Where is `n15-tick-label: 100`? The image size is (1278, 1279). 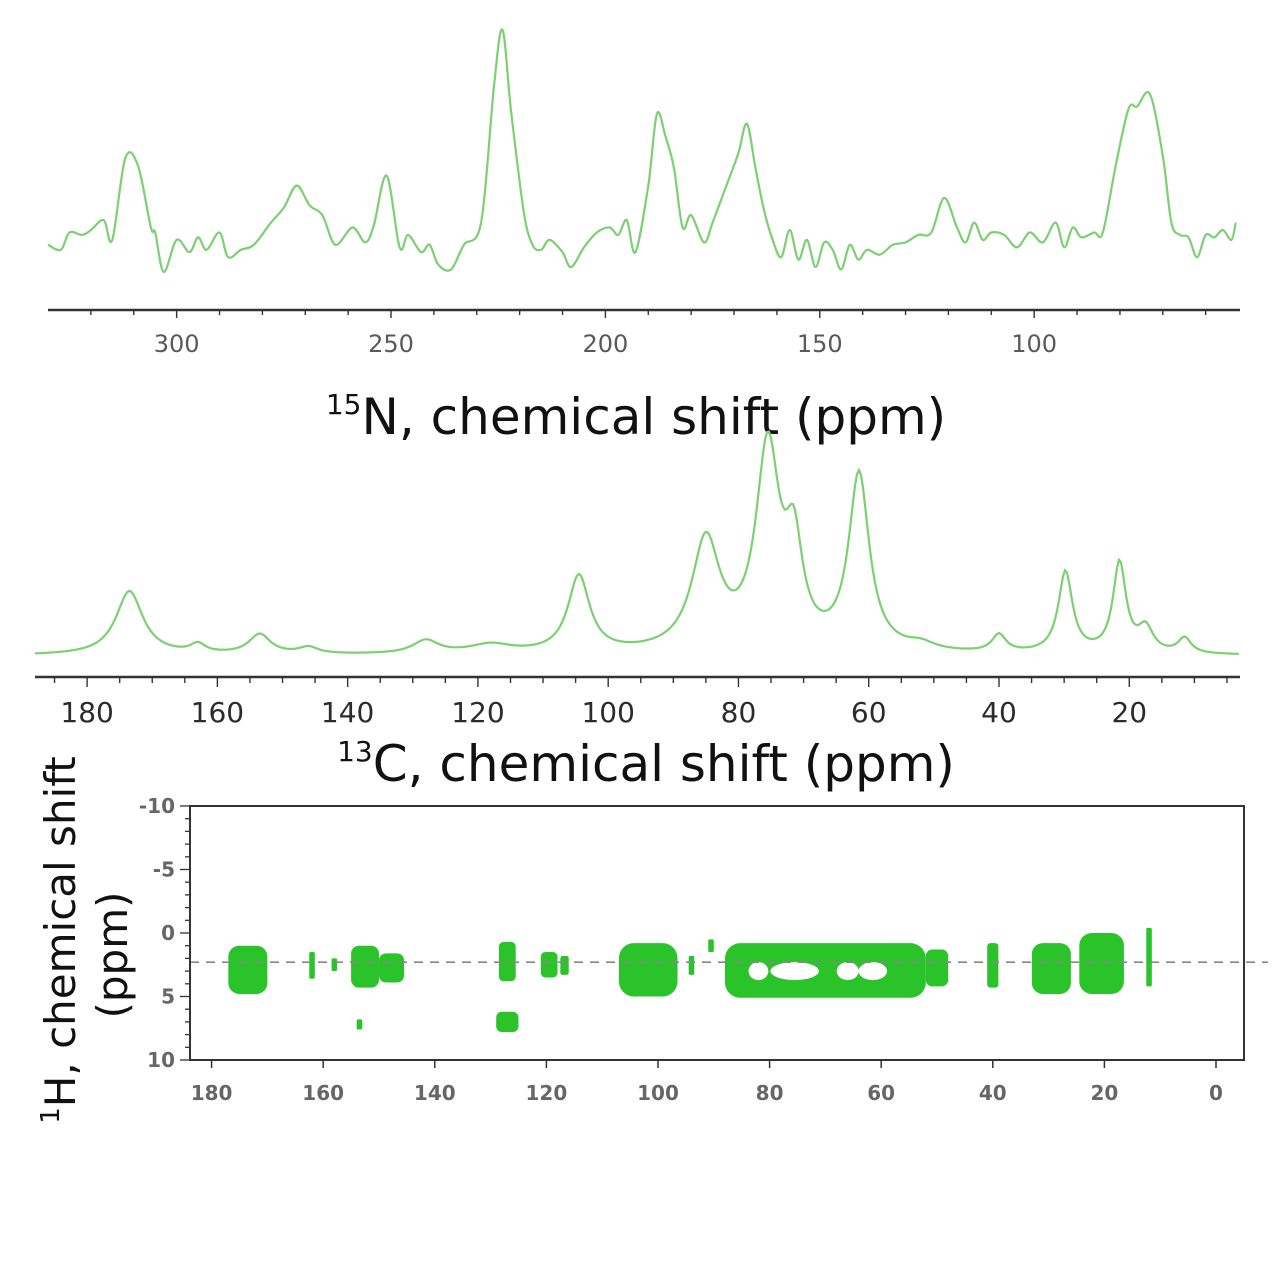
n15-tick-label: 100 is located at coordinates (1034, 344).